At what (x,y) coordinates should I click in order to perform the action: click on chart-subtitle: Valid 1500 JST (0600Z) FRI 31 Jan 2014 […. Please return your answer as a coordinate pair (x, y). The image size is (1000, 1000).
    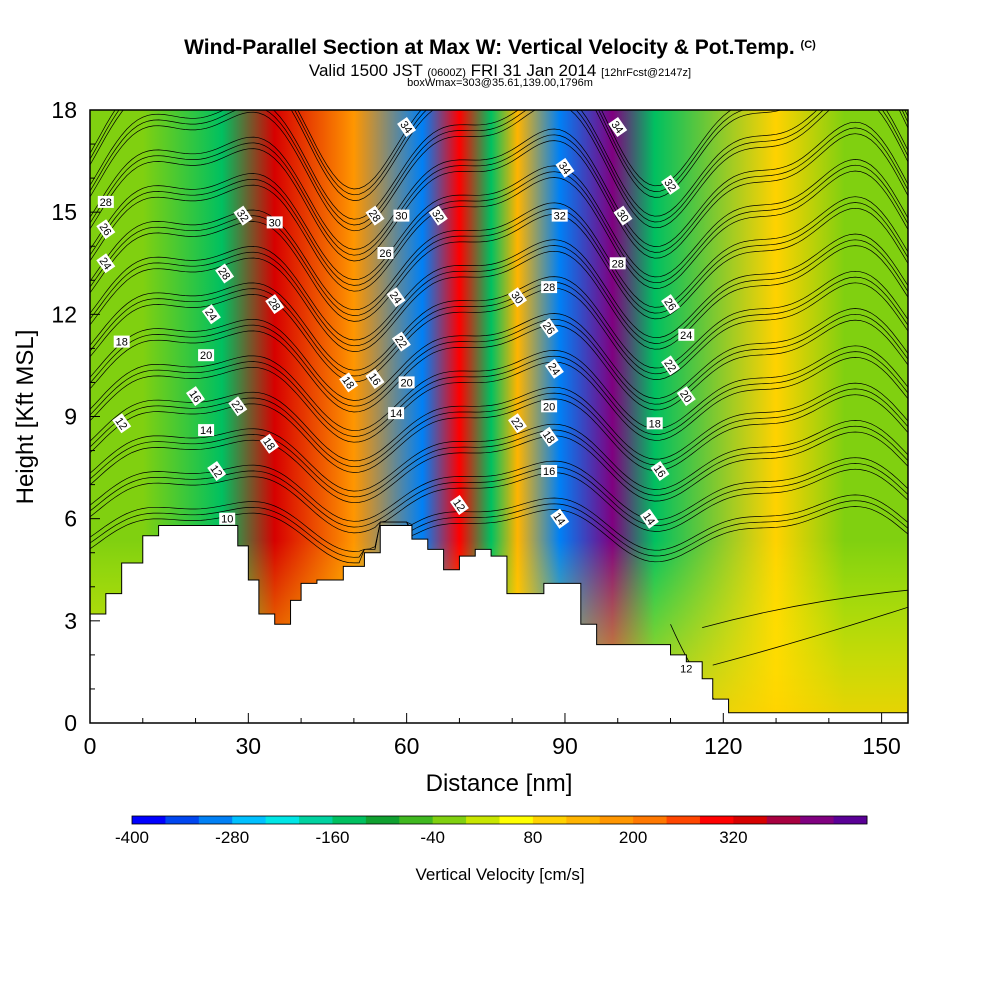
    Looking at the image, I should click on (500, 71).